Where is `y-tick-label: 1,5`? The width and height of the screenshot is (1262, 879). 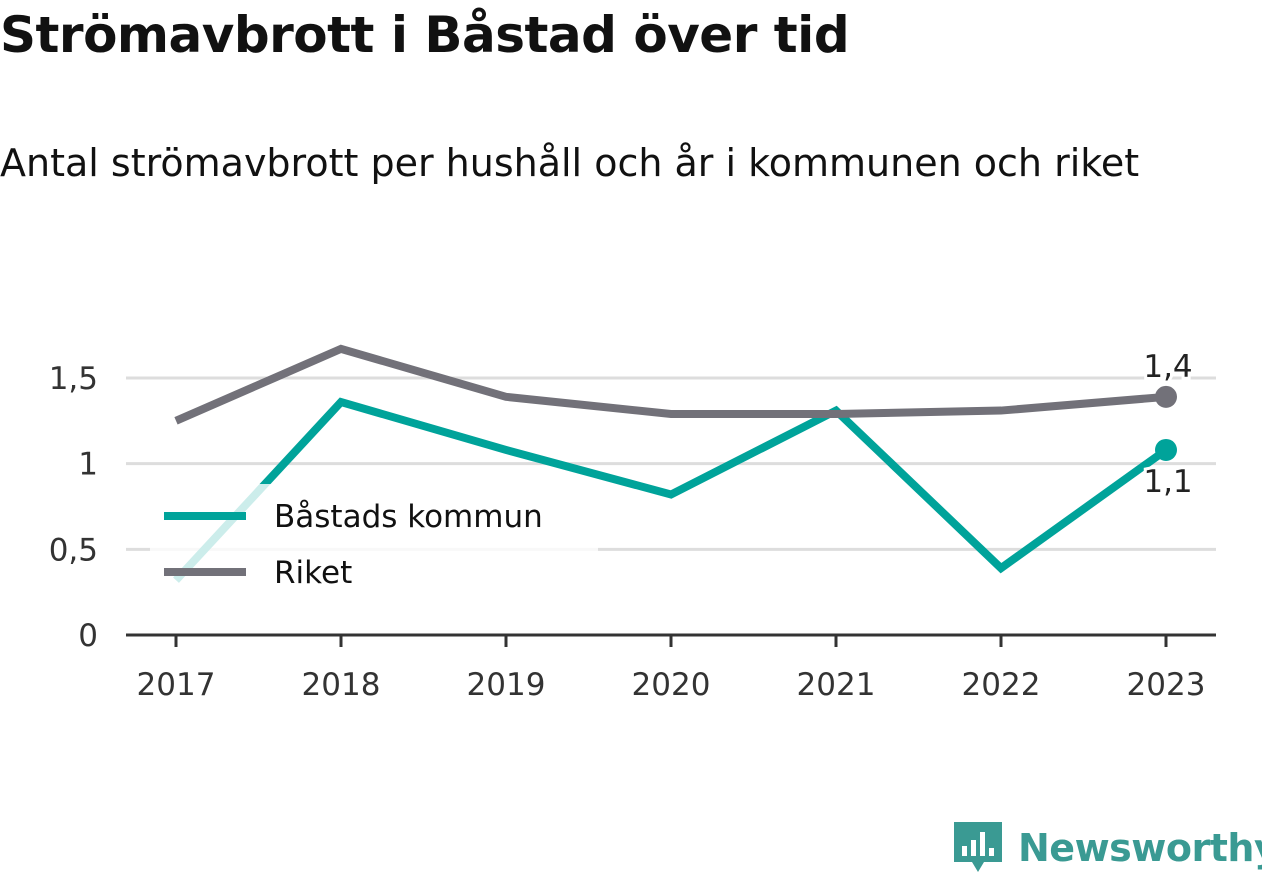
y-tick-label: 1,5 is located at coordinates (73, 379).